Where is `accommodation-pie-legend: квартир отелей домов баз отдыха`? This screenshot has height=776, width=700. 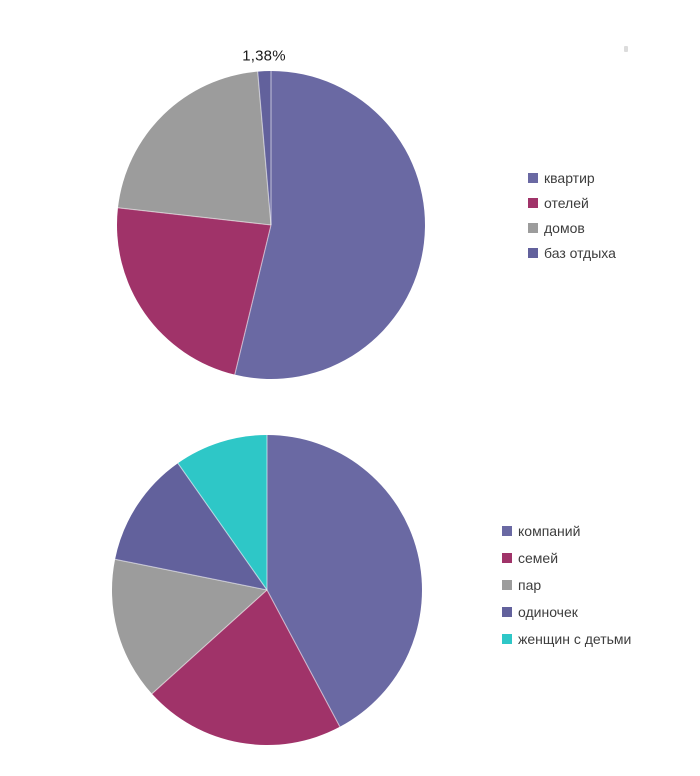 accommodation-pie-legend: квартир отелей домов баз отдыха is located at coordinates (572, 216).